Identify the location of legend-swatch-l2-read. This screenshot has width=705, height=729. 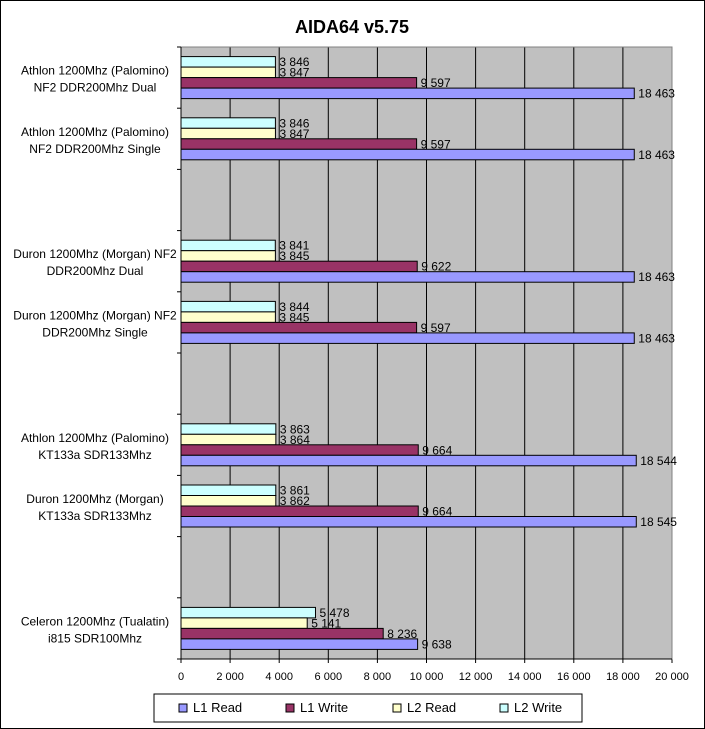
(397, 708).